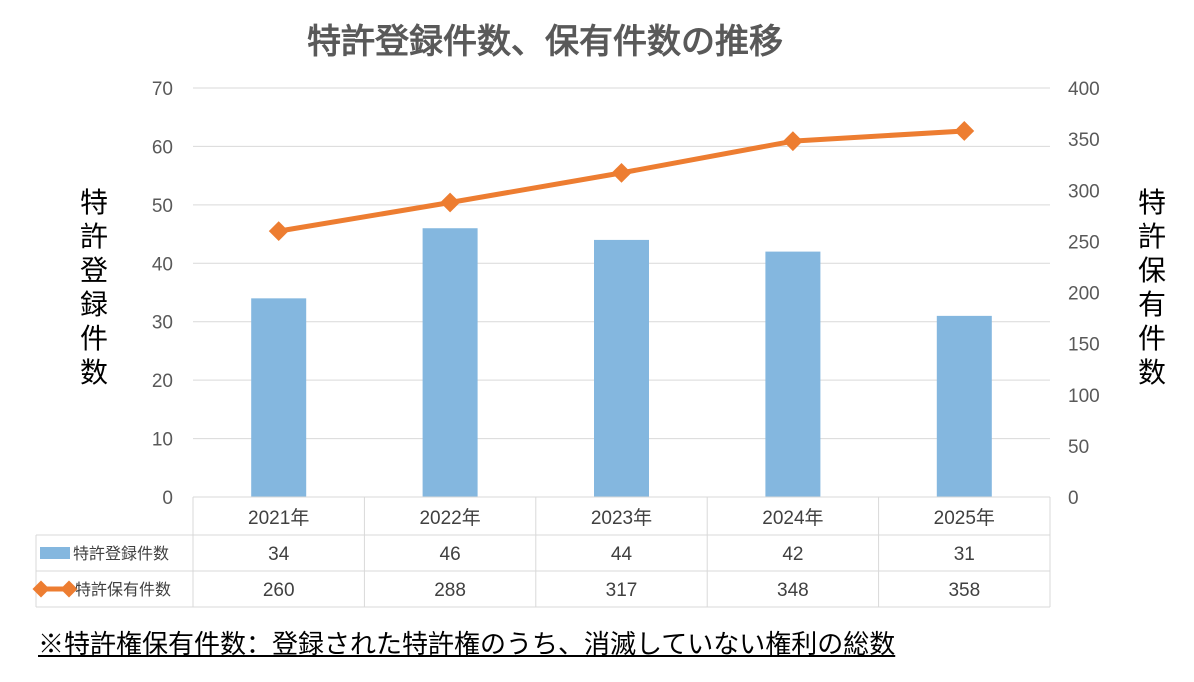 Image resolution: width=1194 pixels, height=682 pixels. I want to click on y-axis-title-left: 特許登録件数, so click(93, 287).